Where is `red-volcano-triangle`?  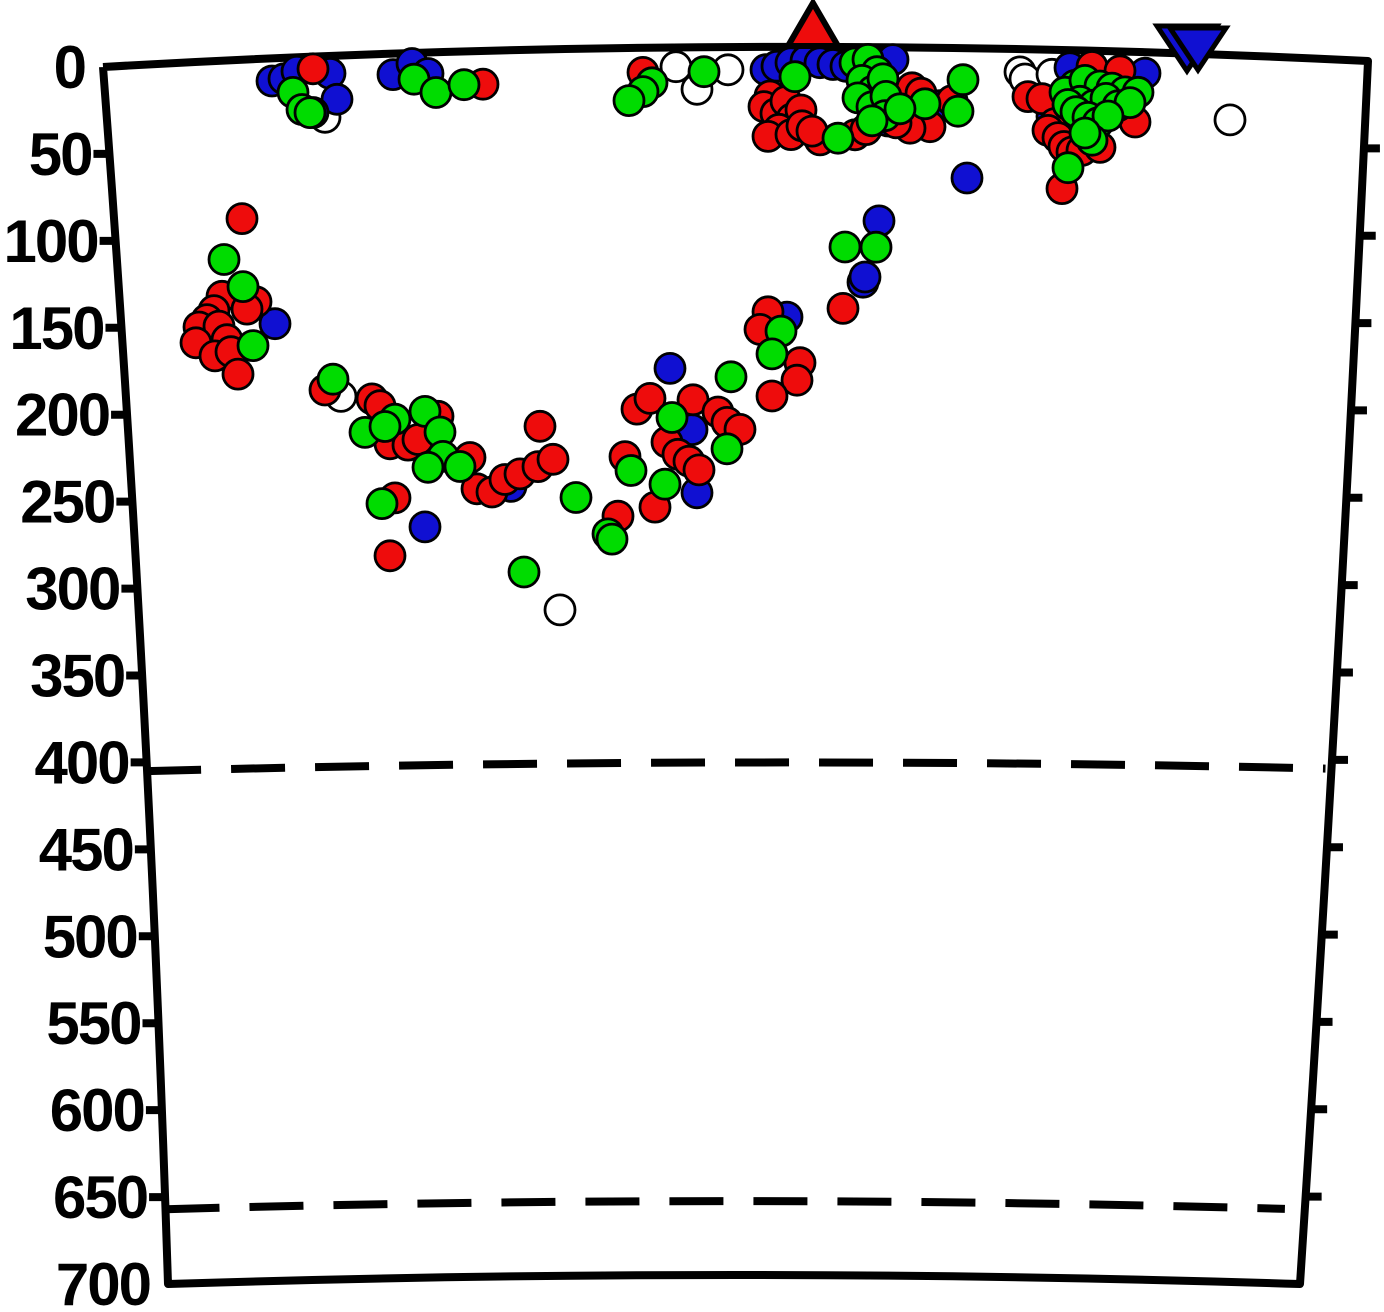
red-volcano-triangle is located at coordinates (813, 24).